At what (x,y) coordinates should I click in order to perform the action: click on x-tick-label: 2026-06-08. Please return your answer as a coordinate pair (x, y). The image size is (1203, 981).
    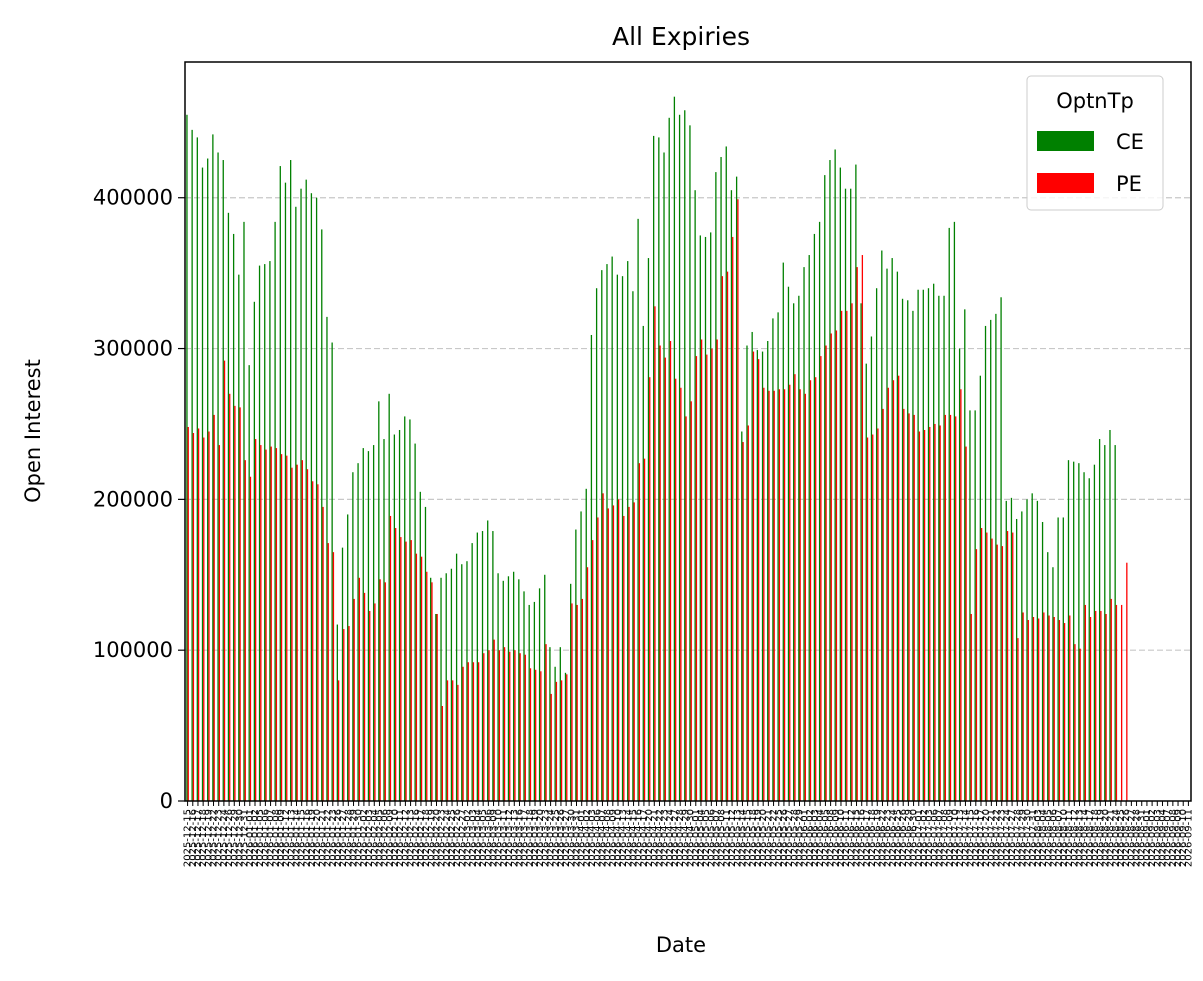
    Looking at the image, I should click on (831, 838).